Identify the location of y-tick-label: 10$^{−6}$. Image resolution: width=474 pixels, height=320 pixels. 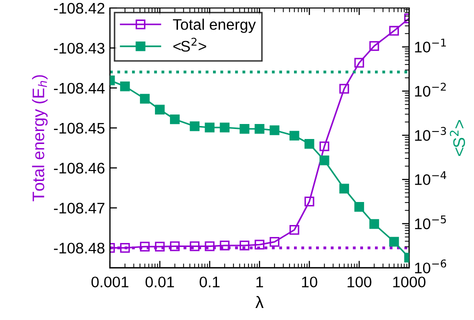
(430, 266).